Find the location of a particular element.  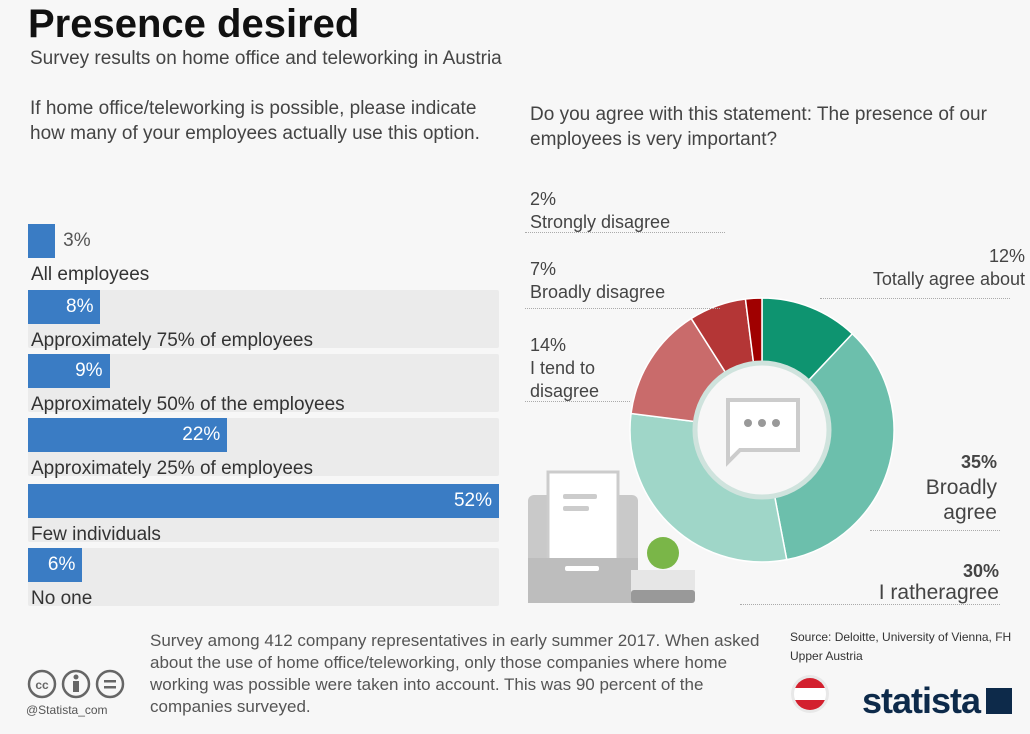

bar-category-label: Few individuals is located at coordinates (96, 534).